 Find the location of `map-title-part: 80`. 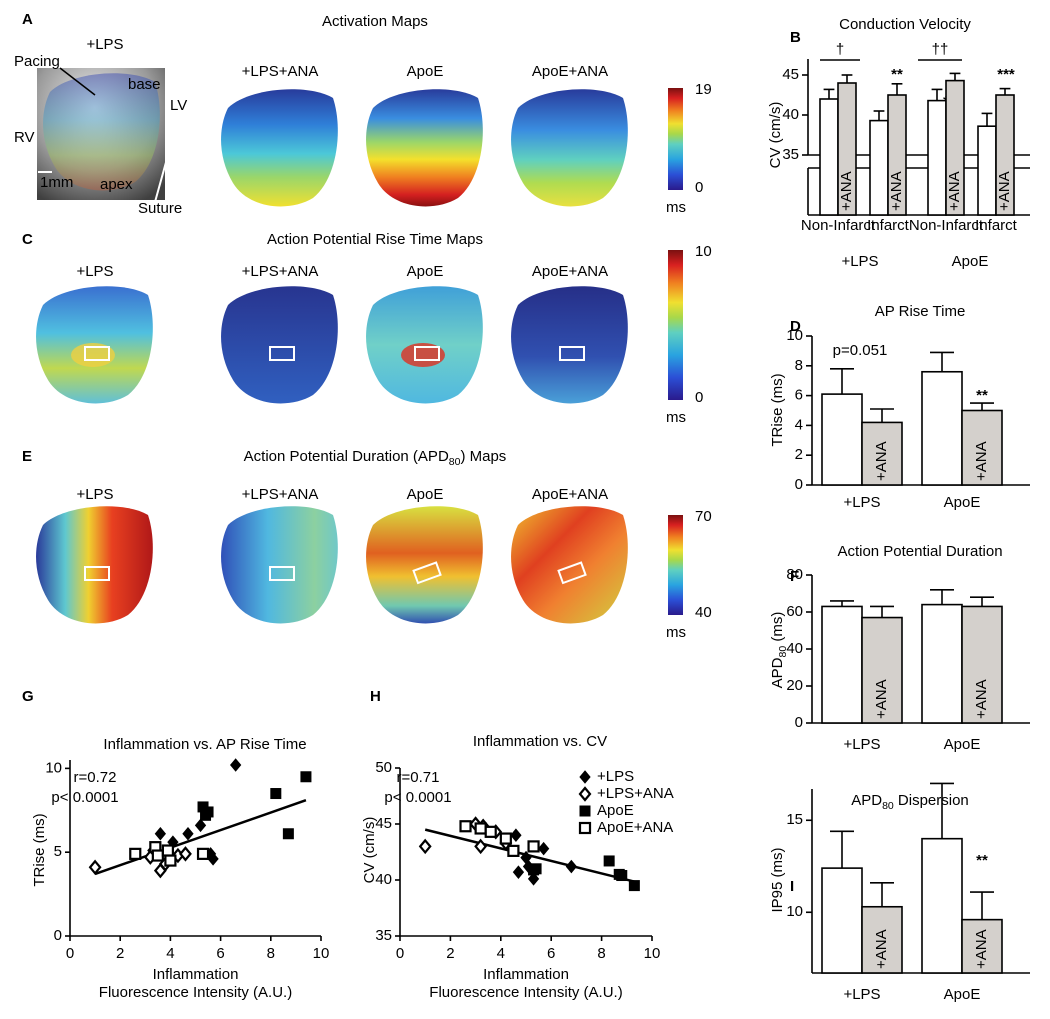

map-title-part: 80 is located at coordinates (455, 462).